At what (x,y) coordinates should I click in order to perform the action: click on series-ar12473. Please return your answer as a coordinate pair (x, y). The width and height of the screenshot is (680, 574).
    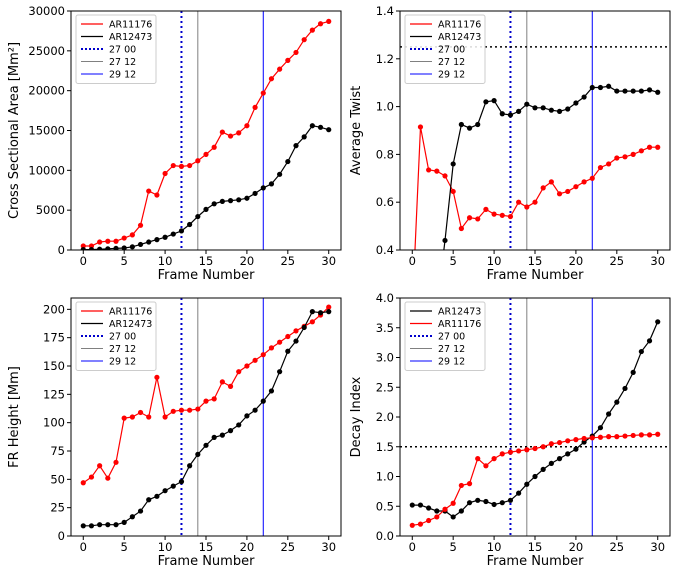
    Looking at the image, I should click on (206, 186).